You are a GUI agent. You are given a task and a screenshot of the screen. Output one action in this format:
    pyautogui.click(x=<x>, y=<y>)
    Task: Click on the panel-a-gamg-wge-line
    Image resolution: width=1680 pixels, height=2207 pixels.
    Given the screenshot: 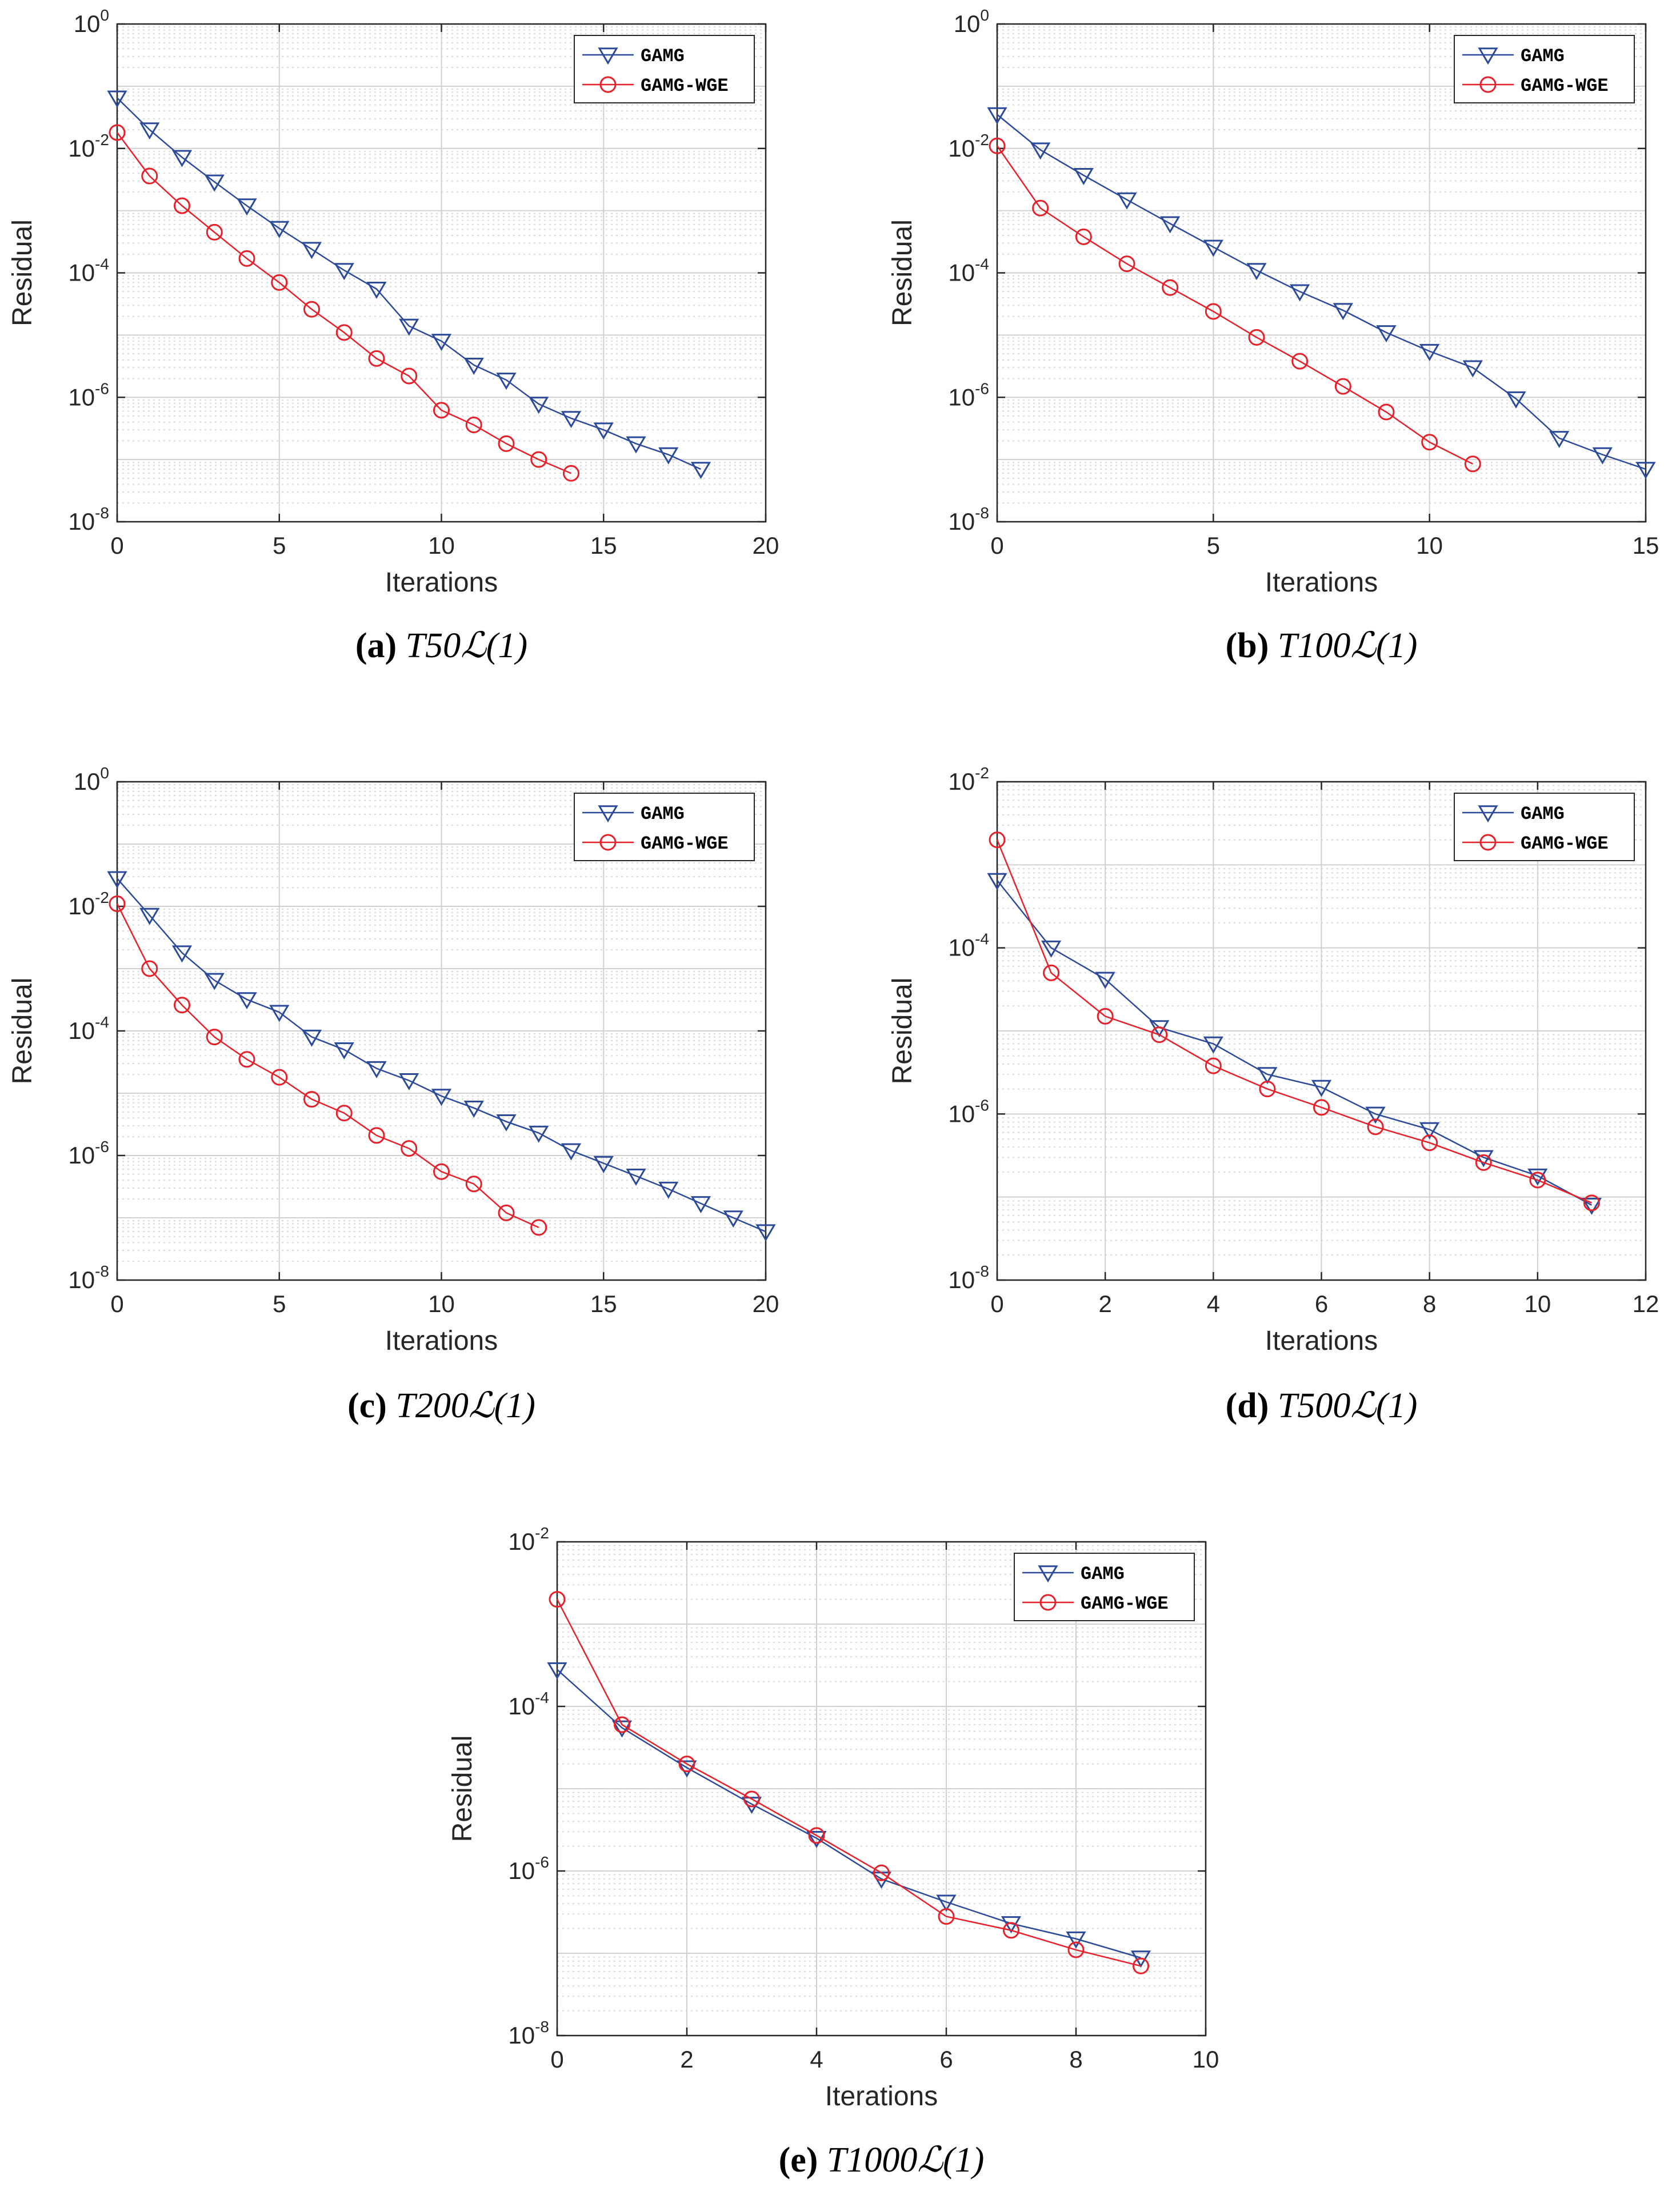 What is the action you would take?
    pyautogui.click(x=343, y=303)
    